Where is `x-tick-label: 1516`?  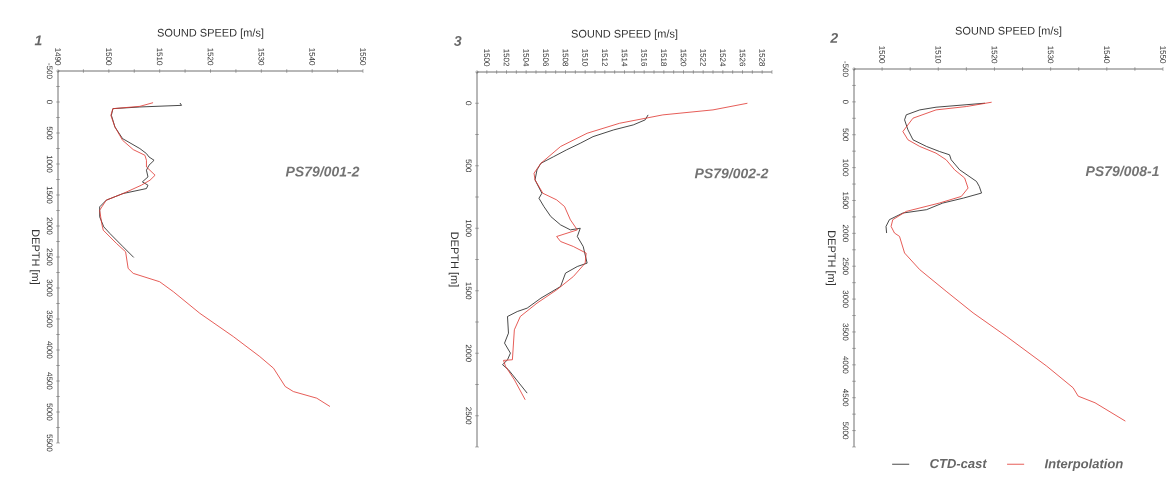 x-tick-label: 1516 is located at coordinates (644, 58).